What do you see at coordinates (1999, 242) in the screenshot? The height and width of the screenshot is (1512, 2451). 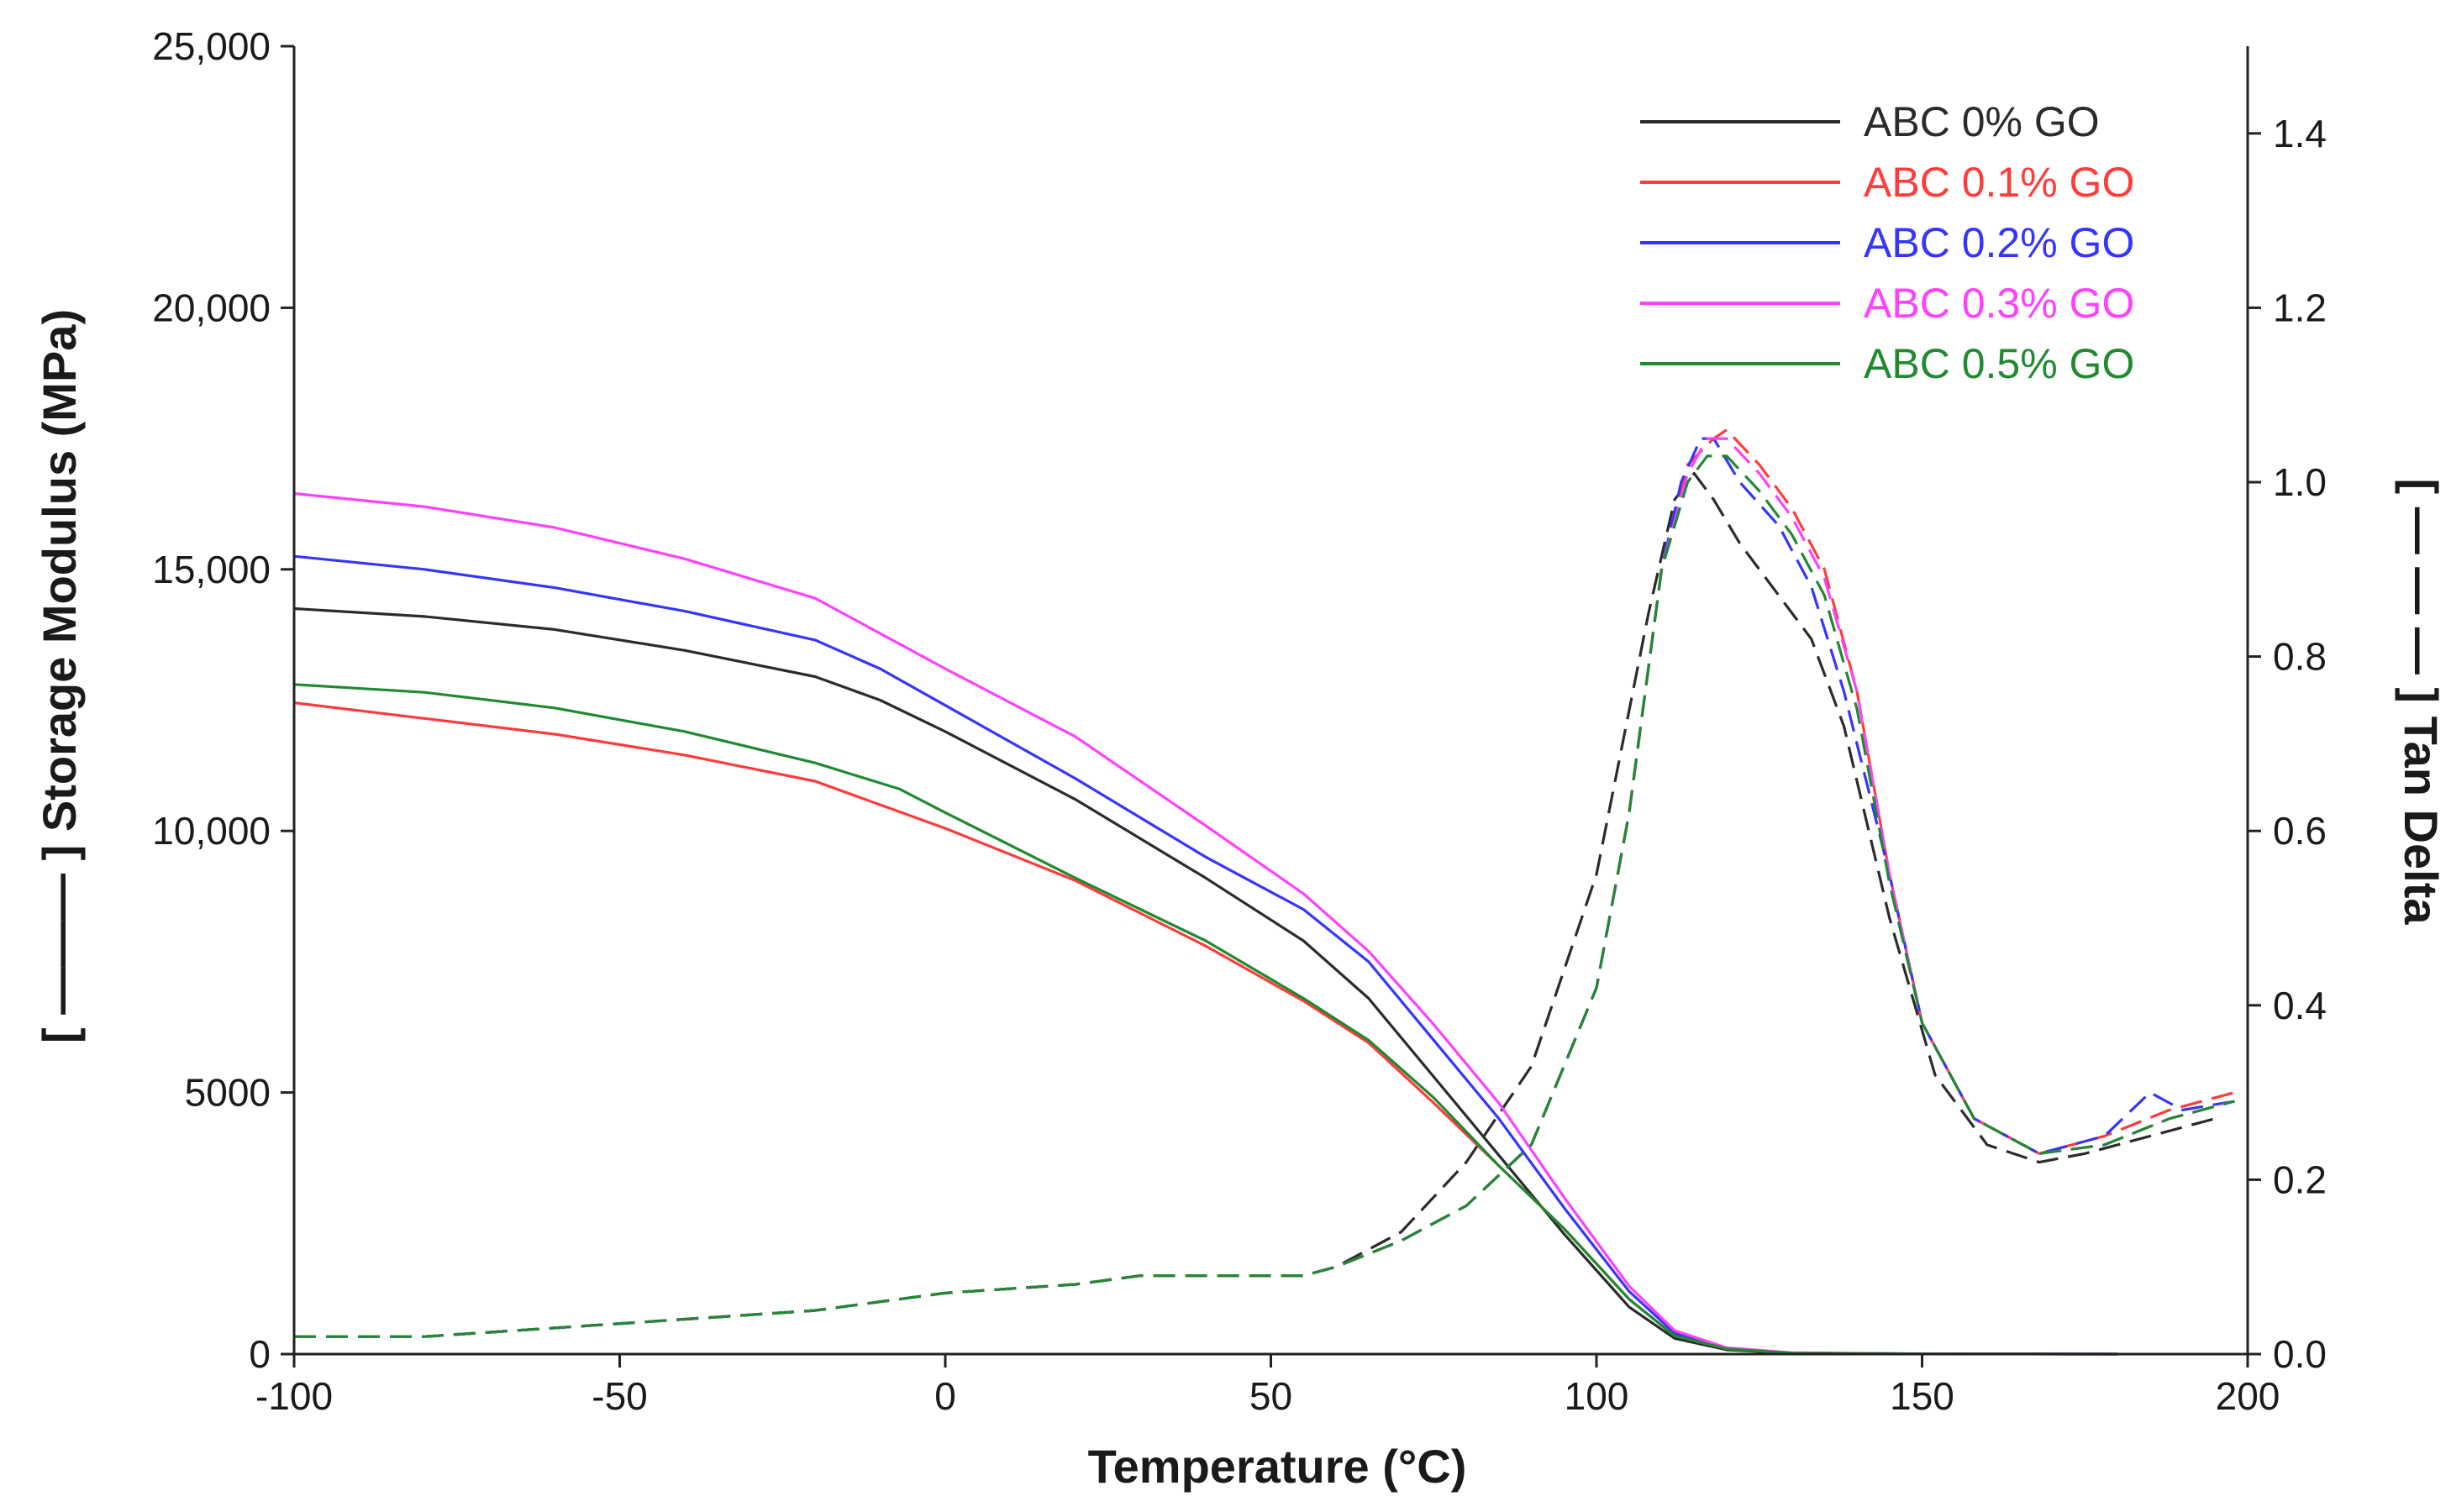 I see `legend-label: ABC 0.2% GO` at bounding box center [1999, 242].